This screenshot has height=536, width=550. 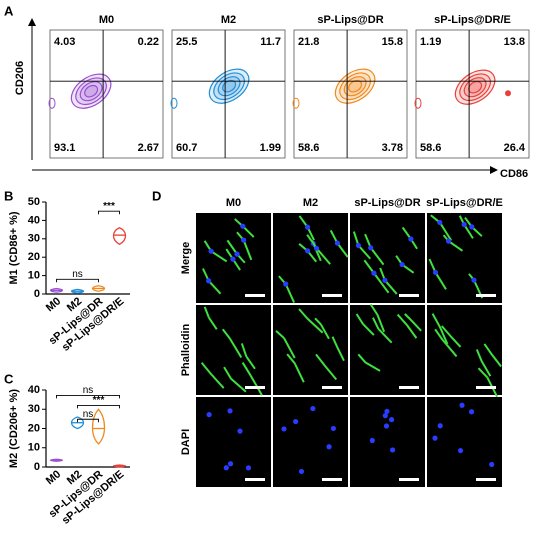 What do you see at coordinates (156, 195) in the screenshot?
I see `panel-label: D` at bounding box center [156, 195].